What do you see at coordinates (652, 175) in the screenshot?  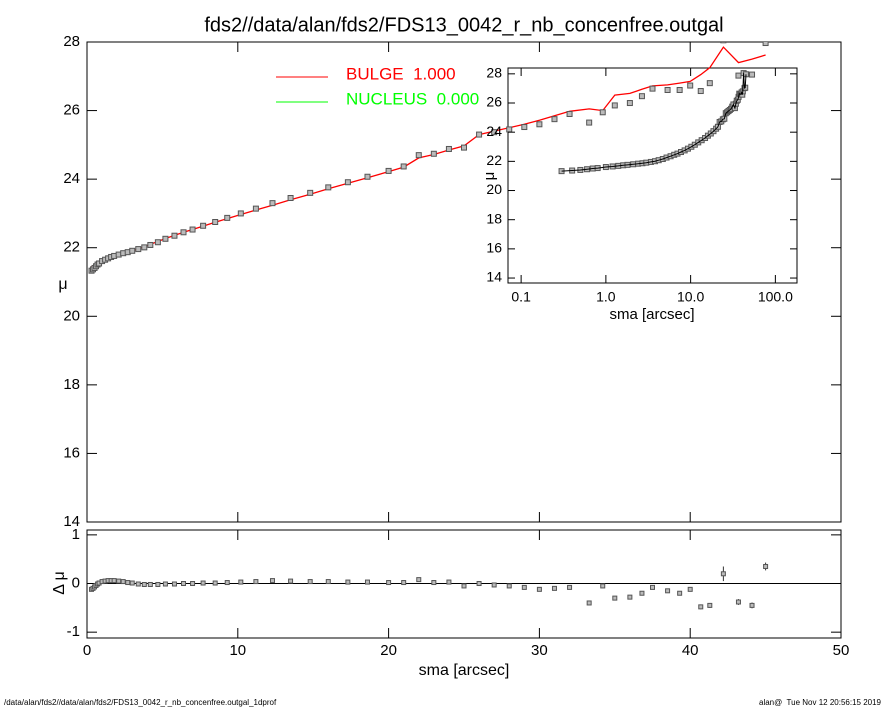 I see `inset-frame` at bounding box center [652, 175].